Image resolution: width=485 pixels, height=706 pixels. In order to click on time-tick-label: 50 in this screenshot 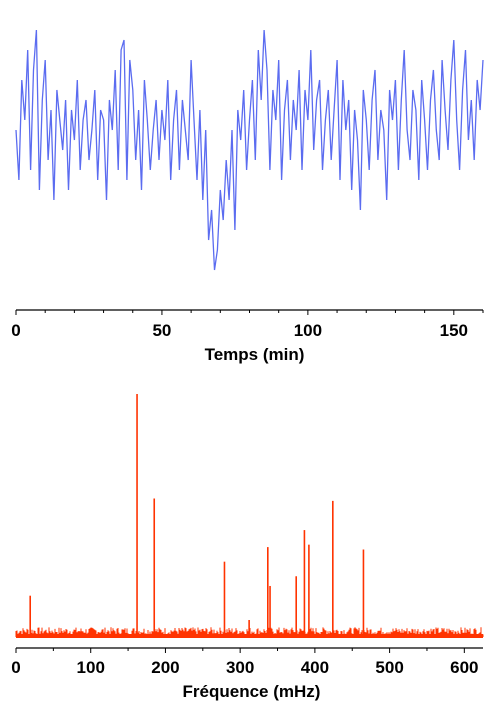, I will do `click(161, 330)`.